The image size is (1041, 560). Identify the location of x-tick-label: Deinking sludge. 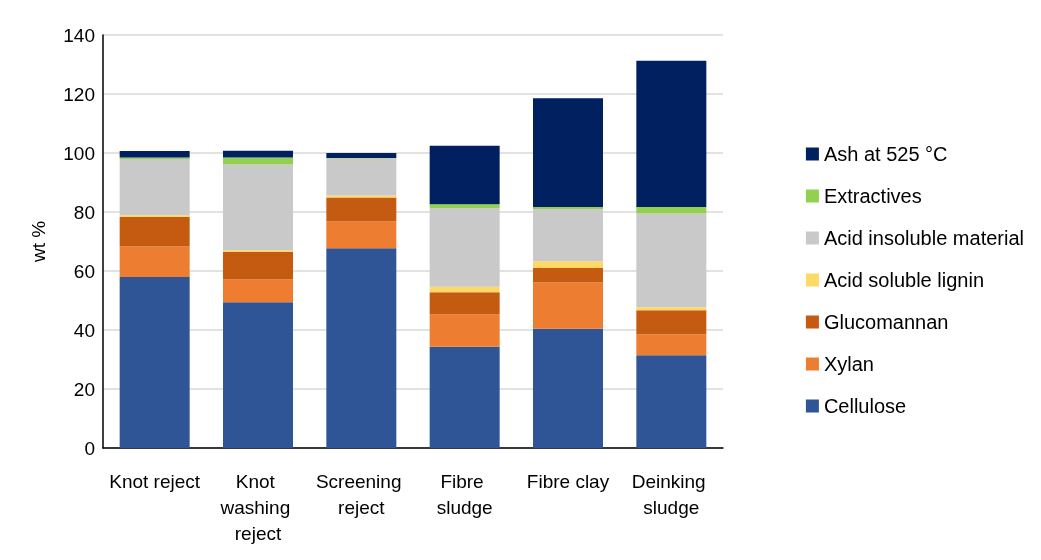
(671, 494).